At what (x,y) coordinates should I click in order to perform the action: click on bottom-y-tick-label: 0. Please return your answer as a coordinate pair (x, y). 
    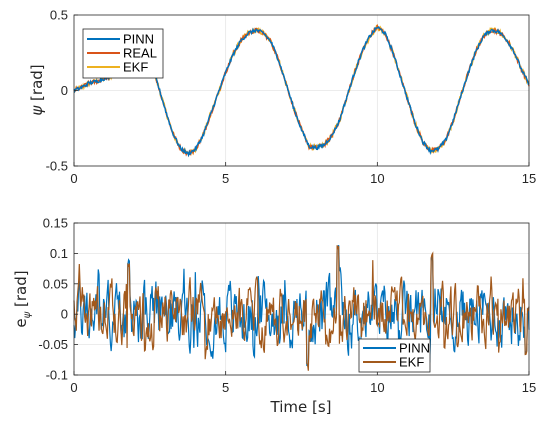
    Looking at the image, I should click on (64, 314).